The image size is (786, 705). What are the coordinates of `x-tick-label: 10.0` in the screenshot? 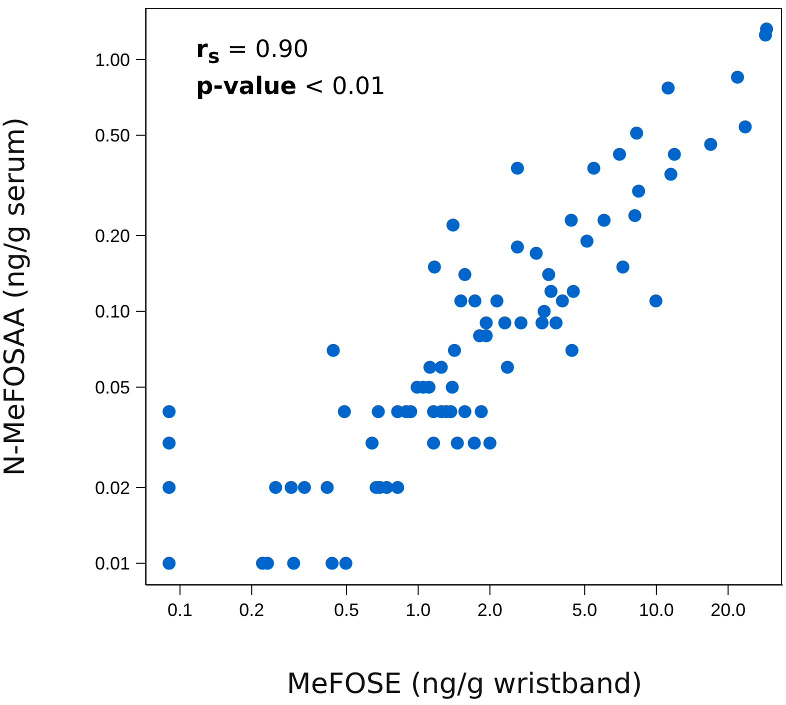 It's located at (656, 610).